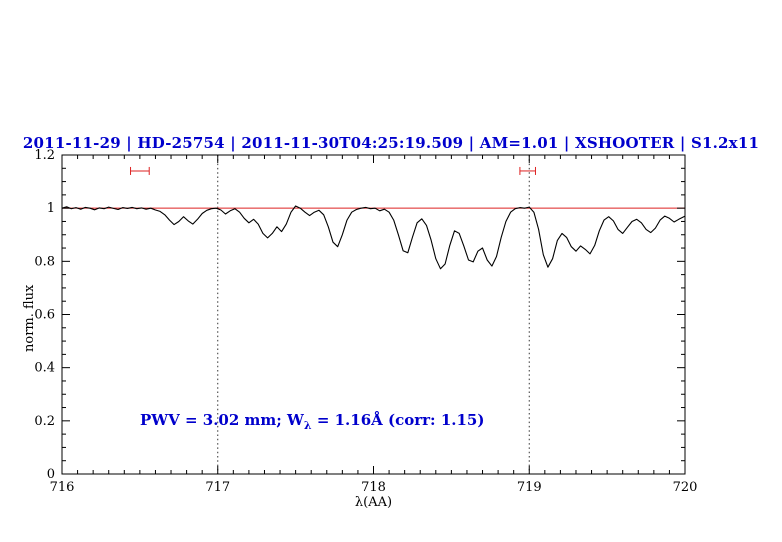 This screenshot has height=542, width=782. What do you see at coordinates (373, 487) in the screenshot?
I see `x-tick-label: 718` at bounding box center [373, 487].